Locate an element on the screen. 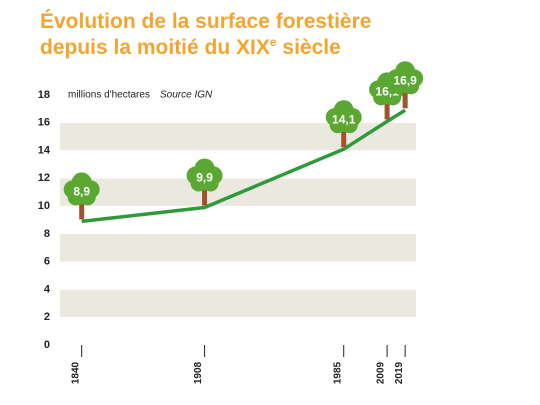 The image size is (540, 405). x-tick-label: 1908 is located at coordinates (198, 372).